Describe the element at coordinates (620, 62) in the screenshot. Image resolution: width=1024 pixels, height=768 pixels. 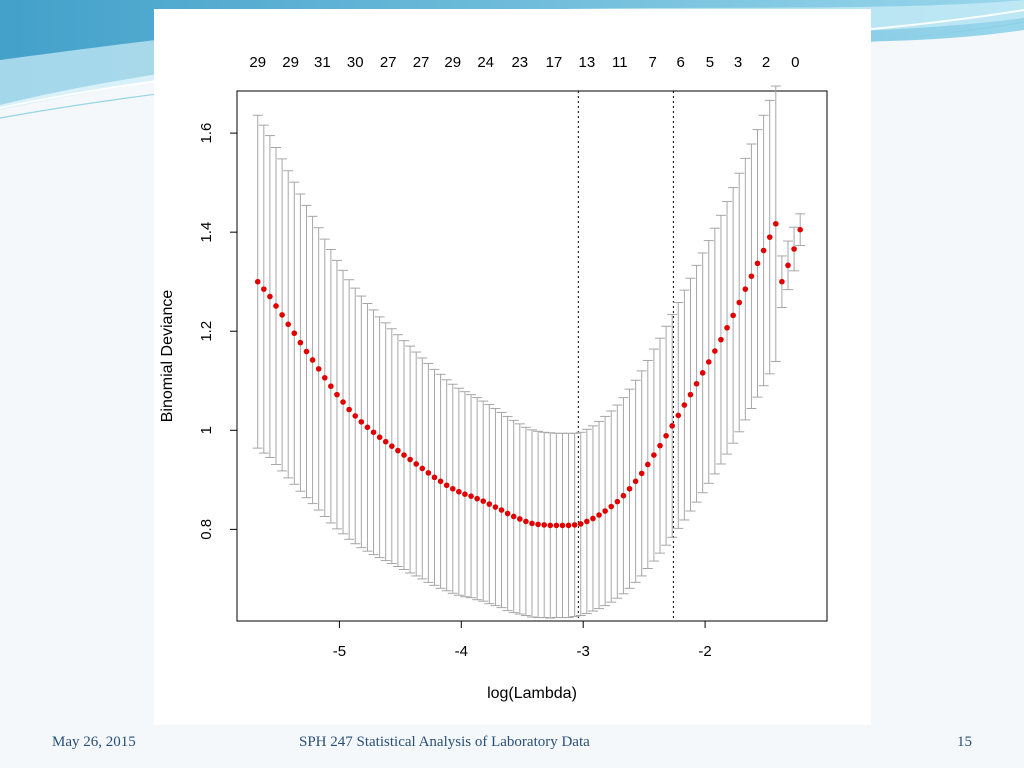
I see `top-axis-label: 11` at that location.